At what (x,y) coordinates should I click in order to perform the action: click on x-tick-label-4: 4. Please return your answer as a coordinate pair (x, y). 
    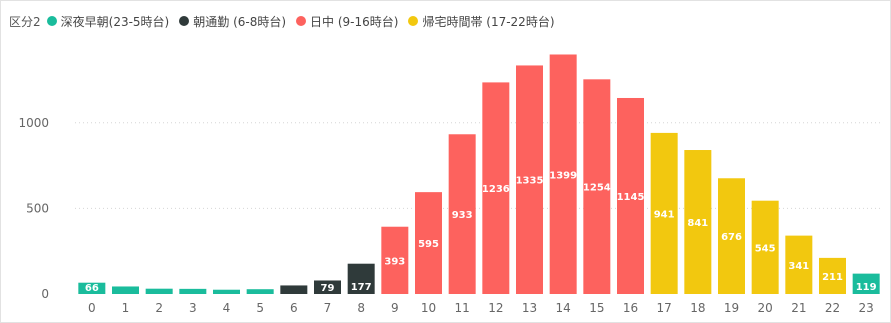
    Looking at the image, I should click on (227, 308).